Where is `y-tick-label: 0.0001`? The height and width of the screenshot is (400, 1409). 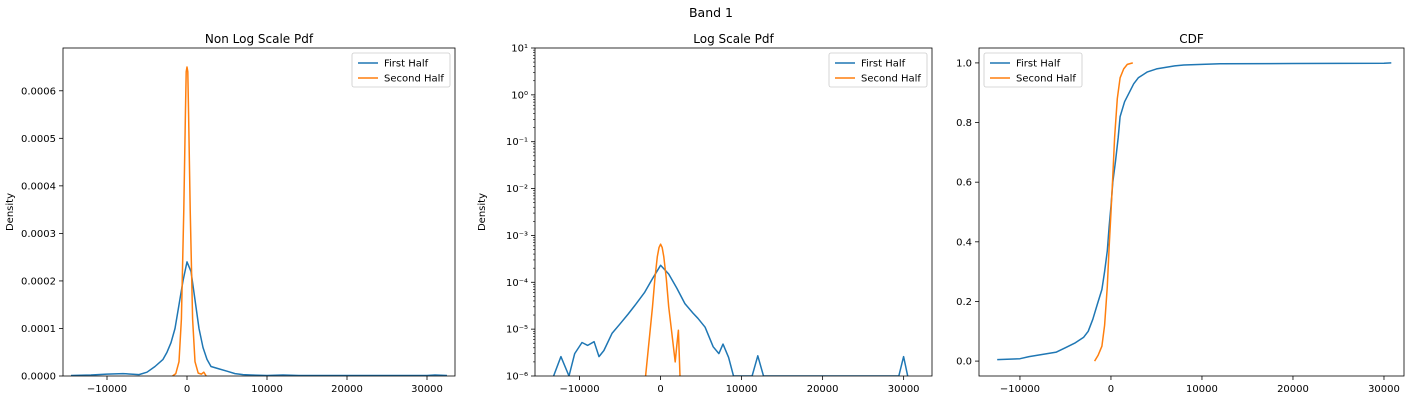 y-tick-label: 0.0001 is located at coordinates (38, 329).